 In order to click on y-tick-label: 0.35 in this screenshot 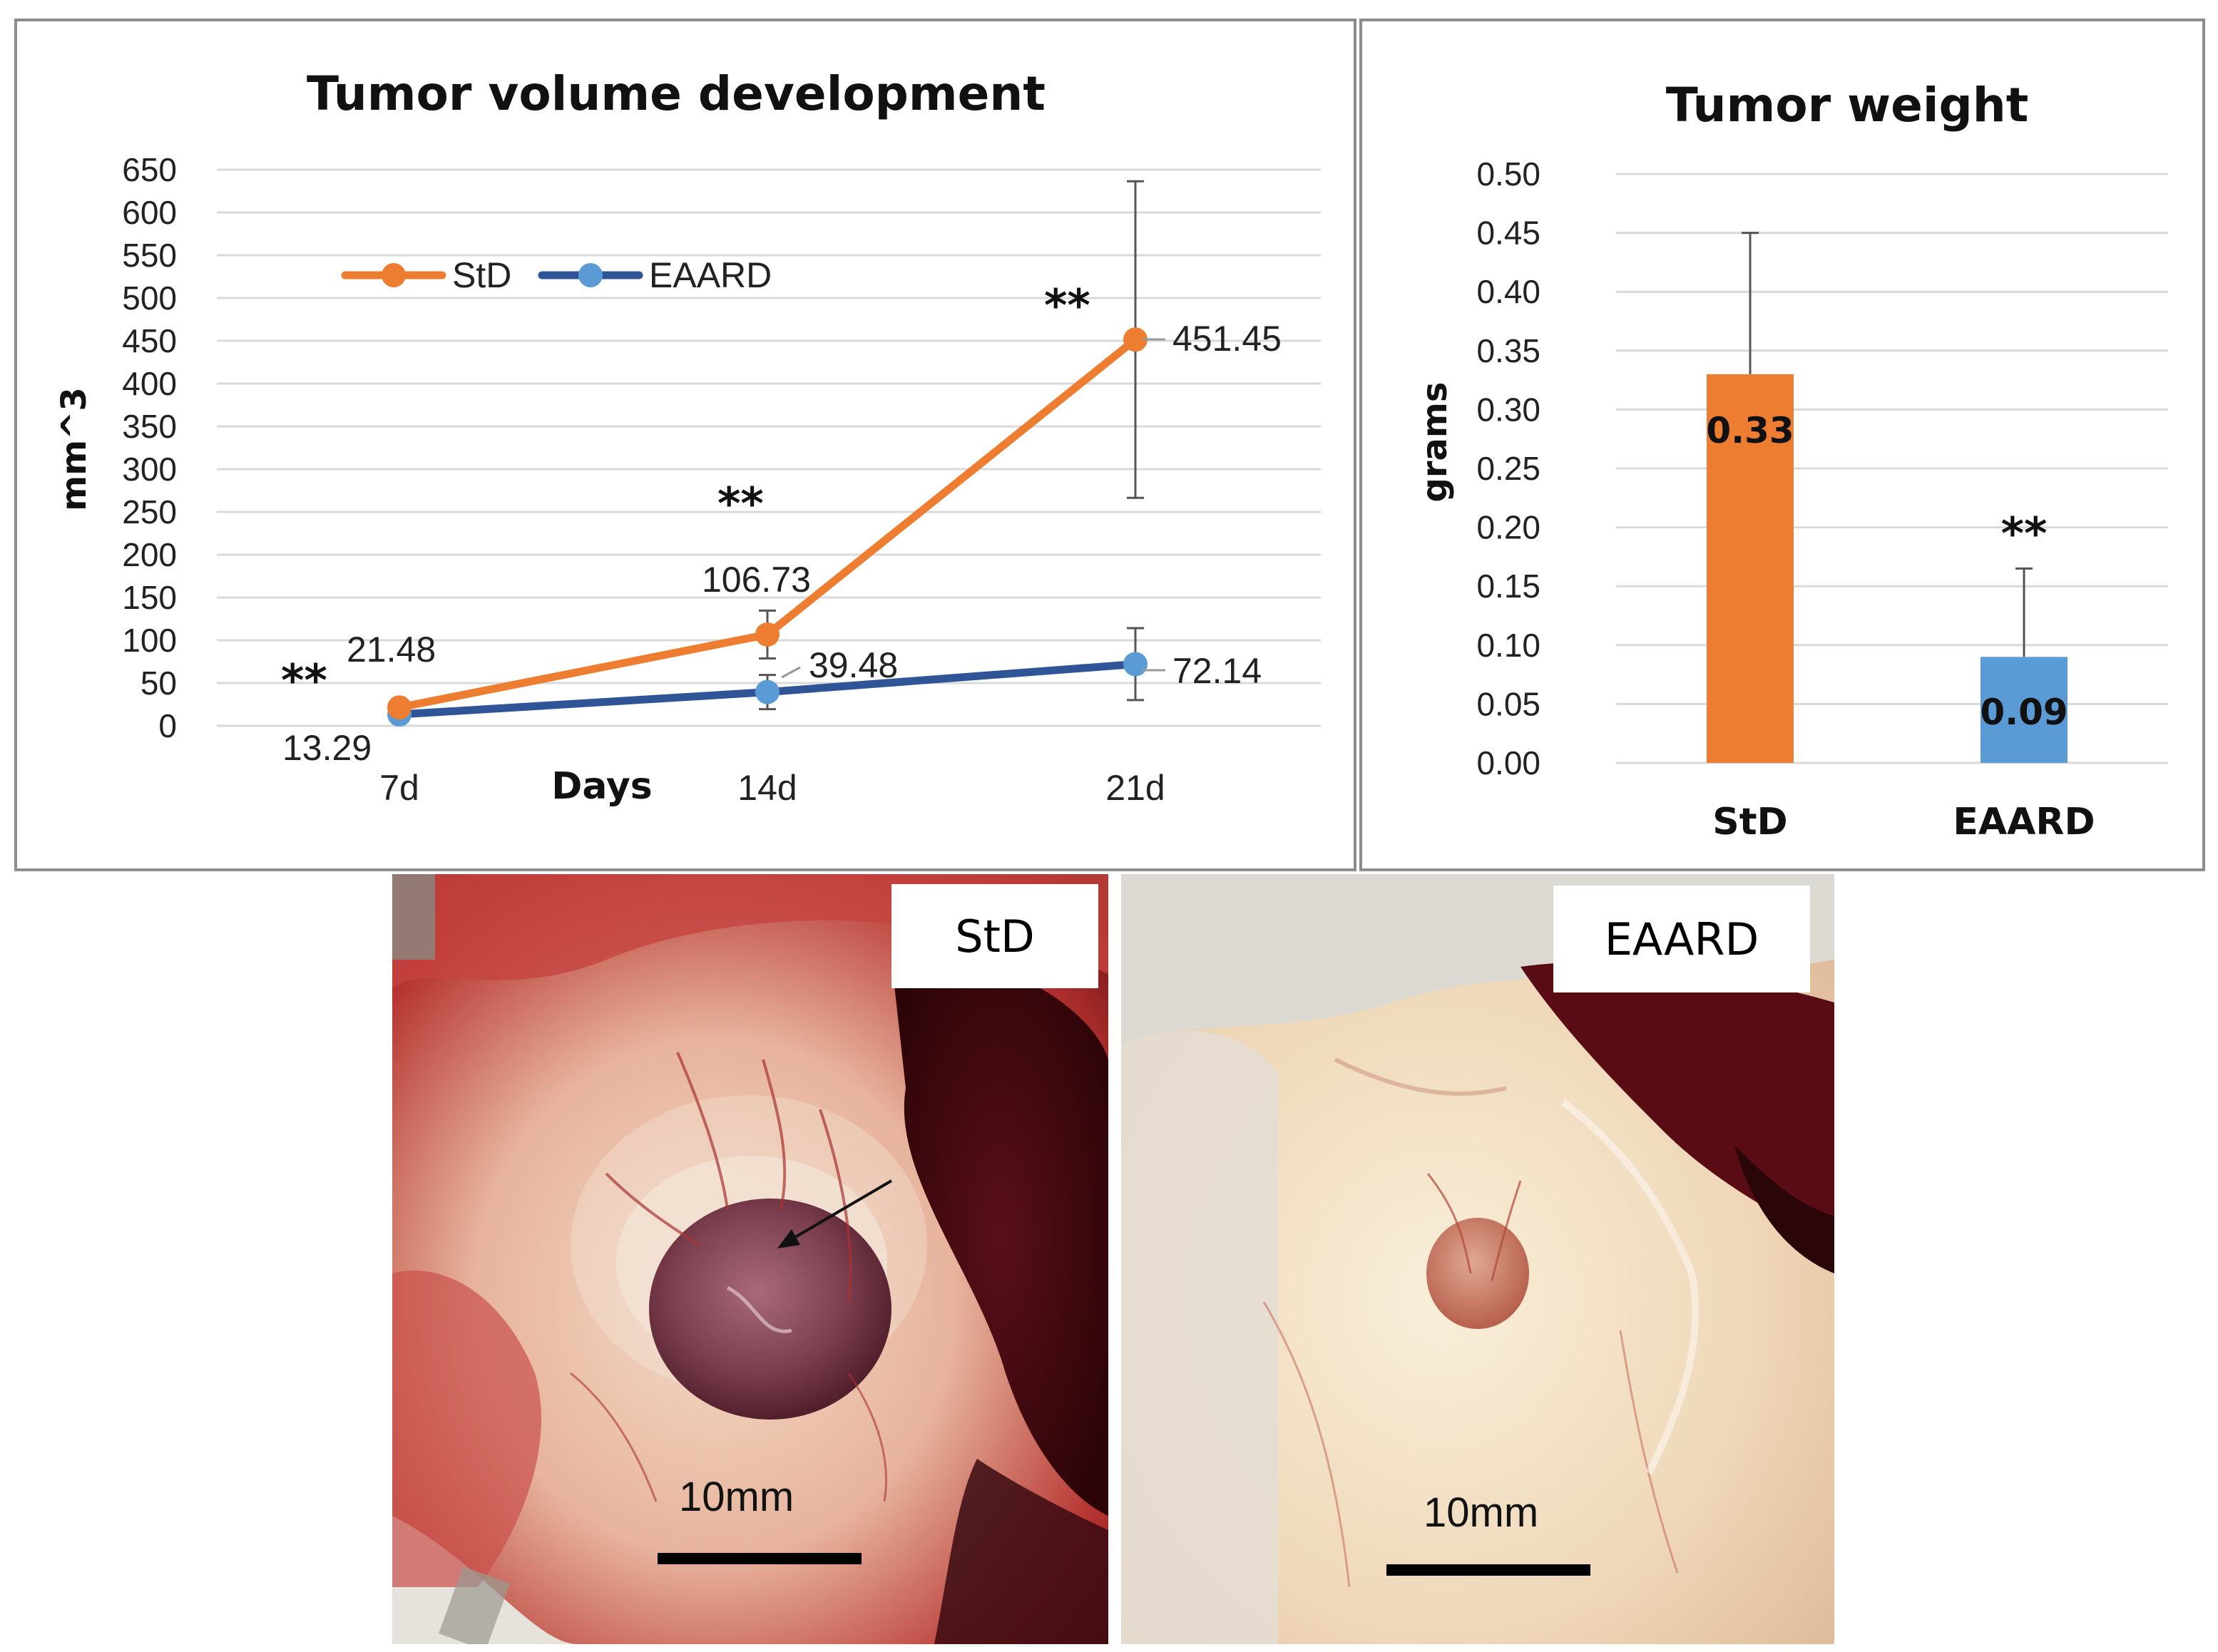, I will do `click(1508, 350)`.